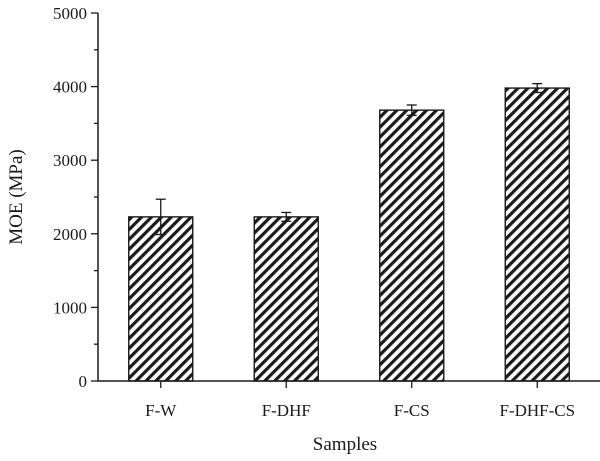  I want to click on bar-f-cs, so click(412, 245).